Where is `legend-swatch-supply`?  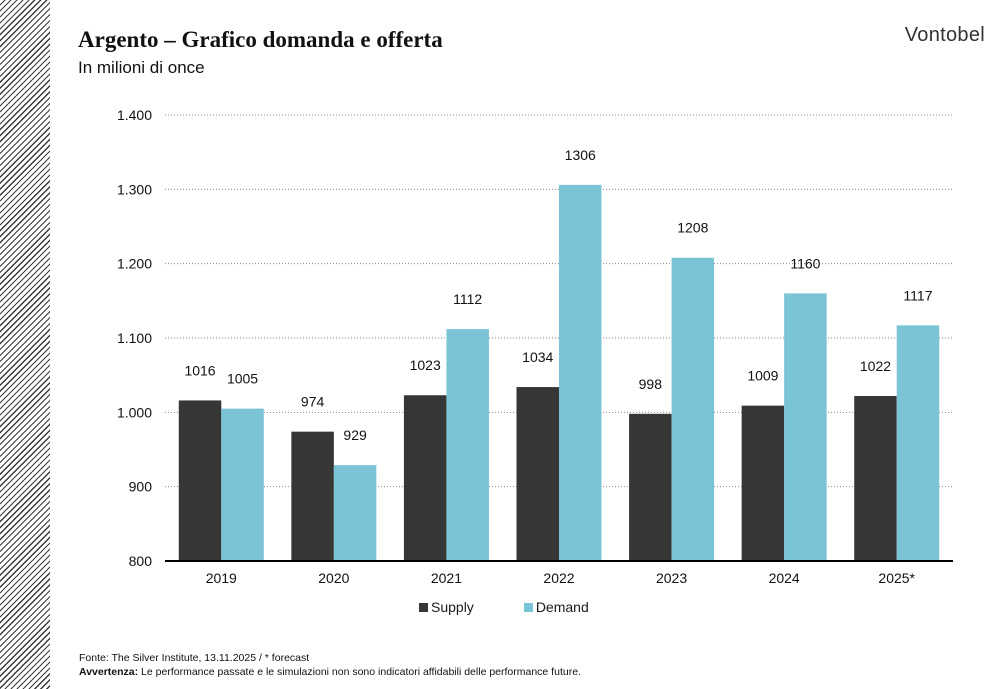 legend-swatch-supply is located at coordinates (423, 607).